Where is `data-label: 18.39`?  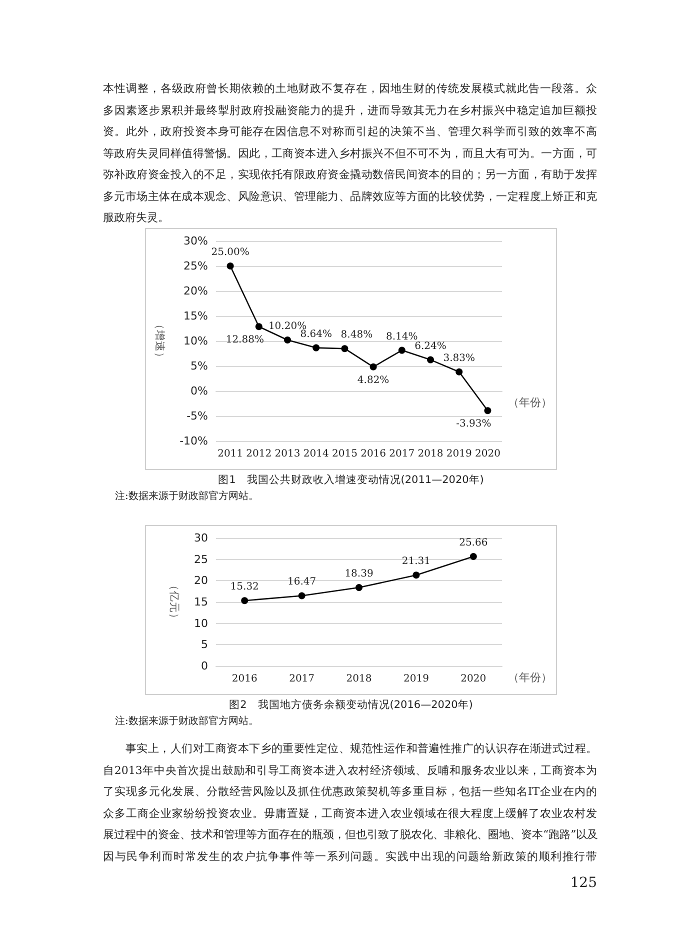
data-label: 18.39 is located at coordinates (359, 574).